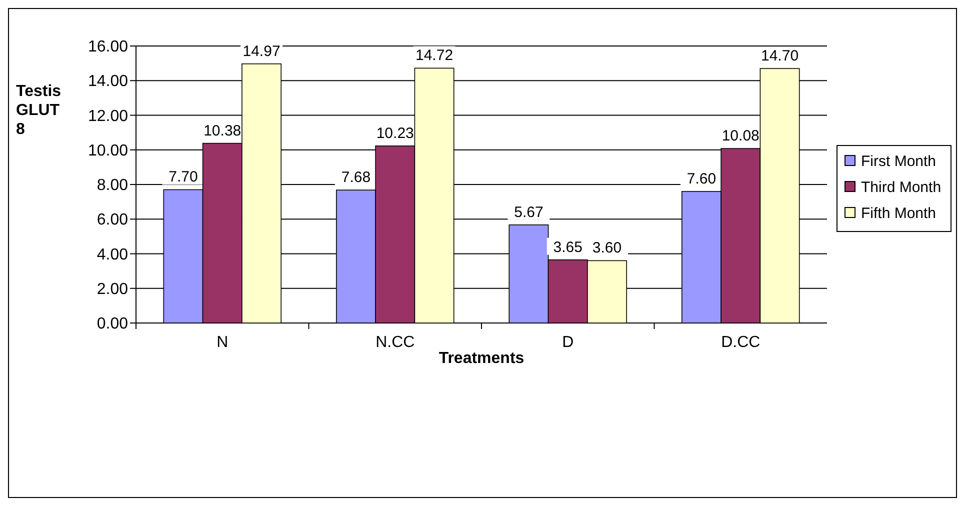 The image size is (965, 506). I want to click on y-tick-label: 0.00, so click(112, 324).